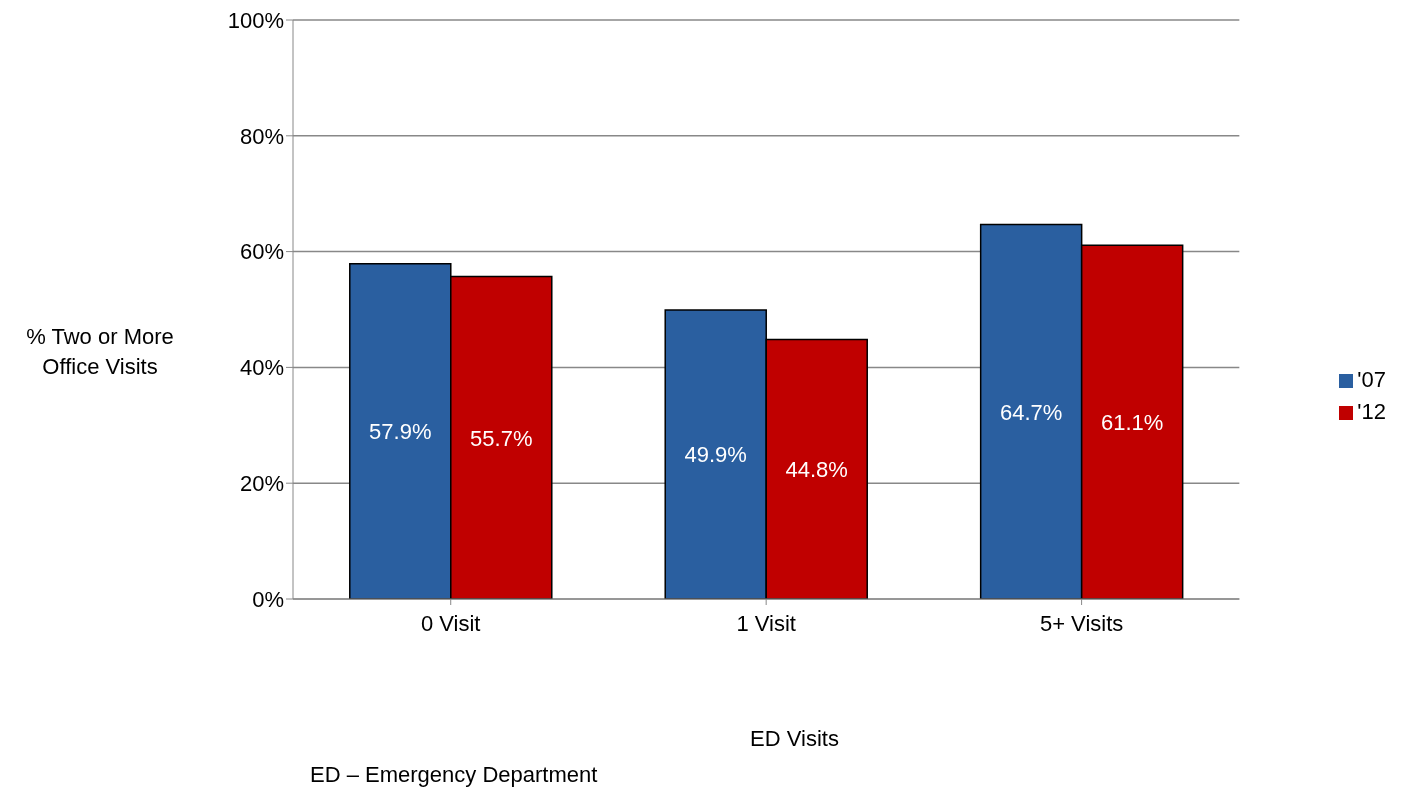 The width and height of the screenshot is (1406, 792). Describe the element at coordinates (766, 623) in the screenshot. I see `x-tick-label: 1 Visit` at that location.